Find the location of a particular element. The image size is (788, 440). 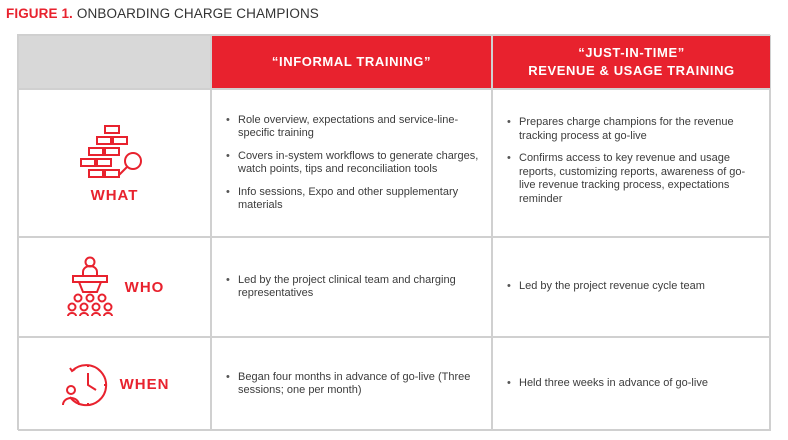

figure-title-text: ONBOARDING CHARGE CHAMPIONS is located at coordinates (197, 13).